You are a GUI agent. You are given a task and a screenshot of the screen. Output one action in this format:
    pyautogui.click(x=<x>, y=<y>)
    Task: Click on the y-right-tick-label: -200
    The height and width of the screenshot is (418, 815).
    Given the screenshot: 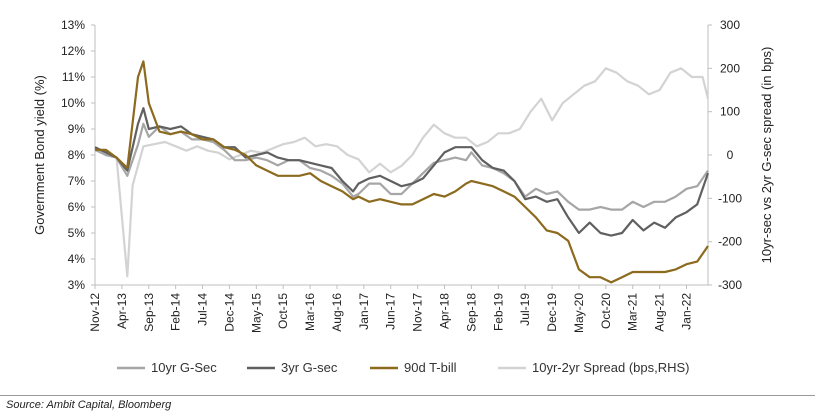 What is the action you would take?
    pyautogui.click(x=730, y=242)
    